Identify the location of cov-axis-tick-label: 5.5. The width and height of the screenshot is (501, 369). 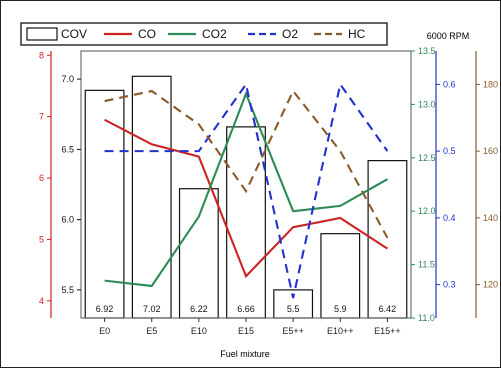
(67, 290).